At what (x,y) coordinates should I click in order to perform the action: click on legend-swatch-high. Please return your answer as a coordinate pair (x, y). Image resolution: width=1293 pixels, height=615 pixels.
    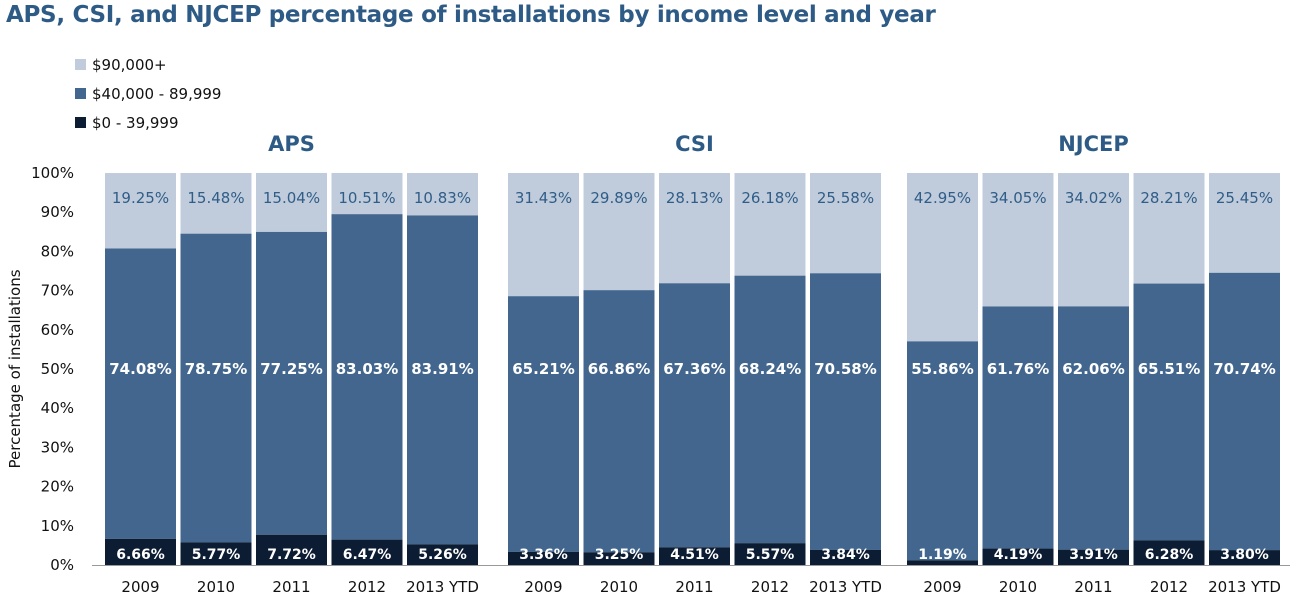
    Looking at the image, I should click on (80, 64).